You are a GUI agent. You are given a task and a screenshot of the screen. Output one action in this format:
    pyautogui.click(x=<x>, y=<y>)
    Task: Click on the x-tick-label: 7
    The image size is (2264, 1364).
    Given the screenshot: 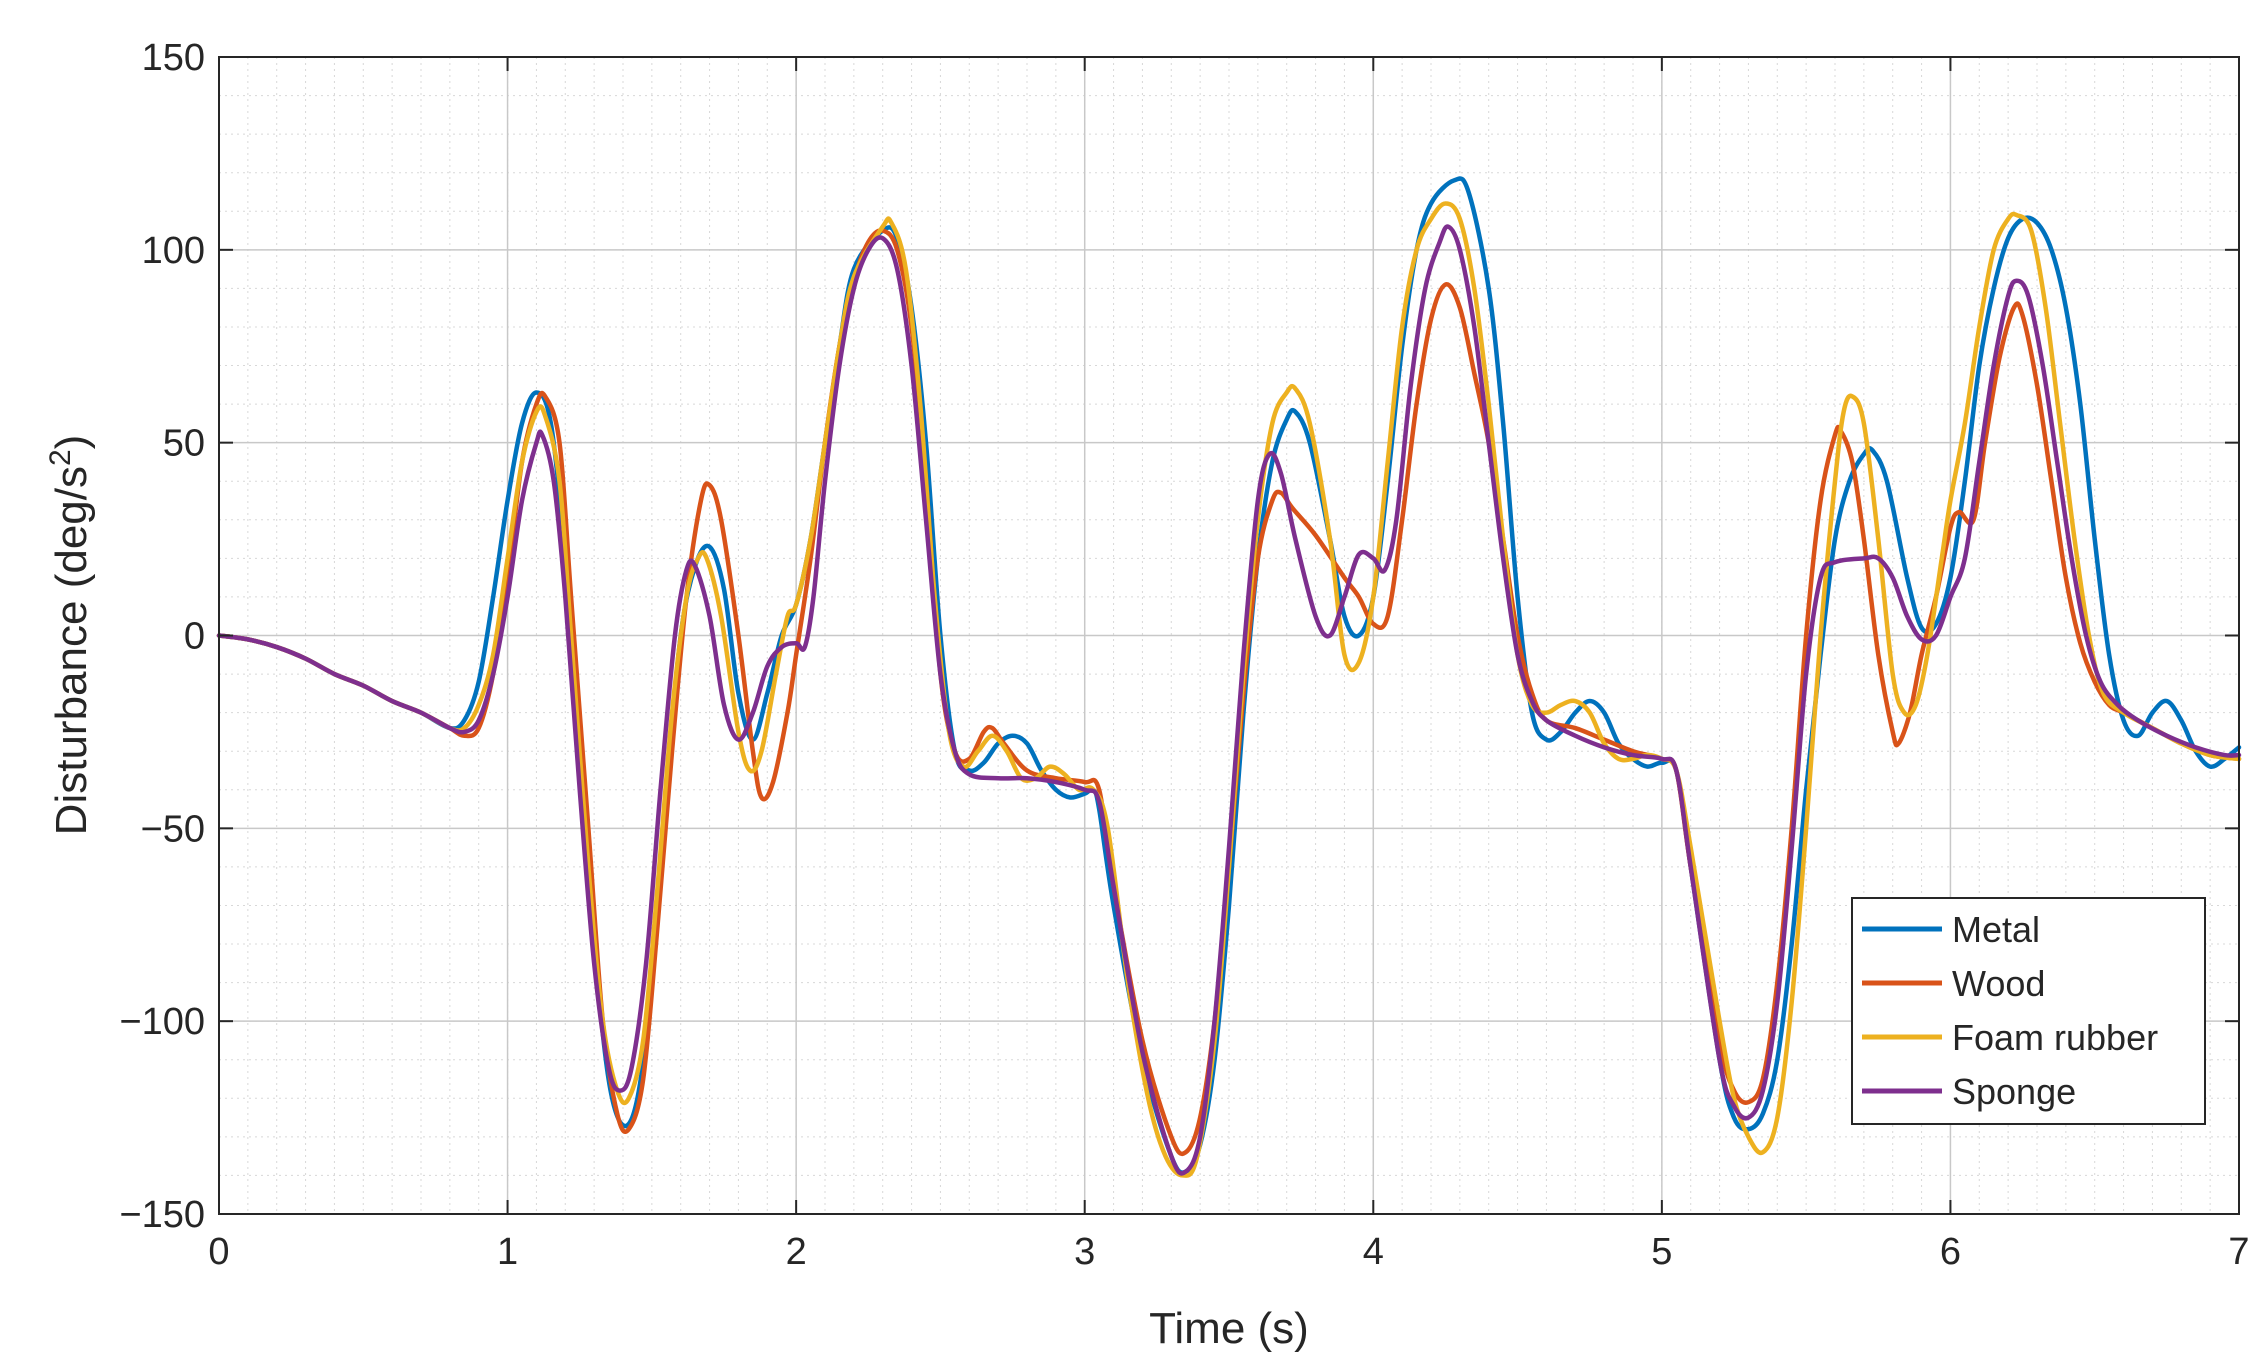 What is the action you would take?
    pyautogui.click(x=2238, y=1252)
    